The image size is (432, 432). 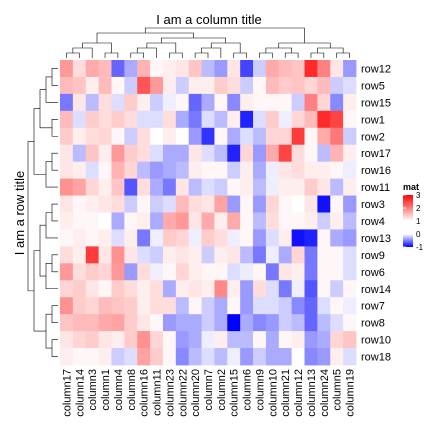 What do you see at coordinates (260, 390) in the screenshot?
I see `column-label: column9` at bounding box center [260, 390].